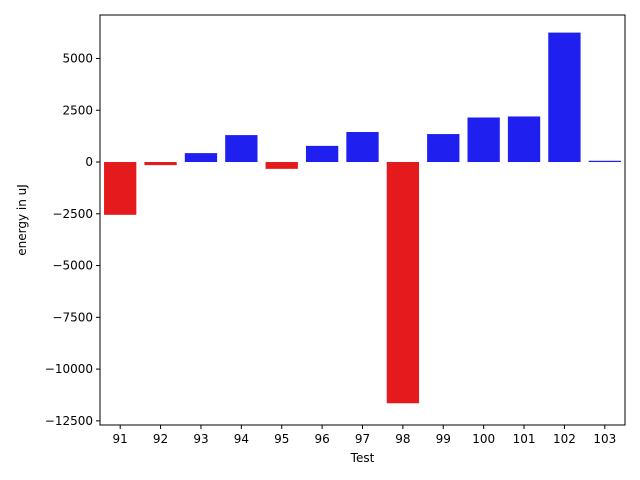  Describe the element at coordinates (77, 110) in the screenshot. I see `y-tick-label: 2500` at that location.